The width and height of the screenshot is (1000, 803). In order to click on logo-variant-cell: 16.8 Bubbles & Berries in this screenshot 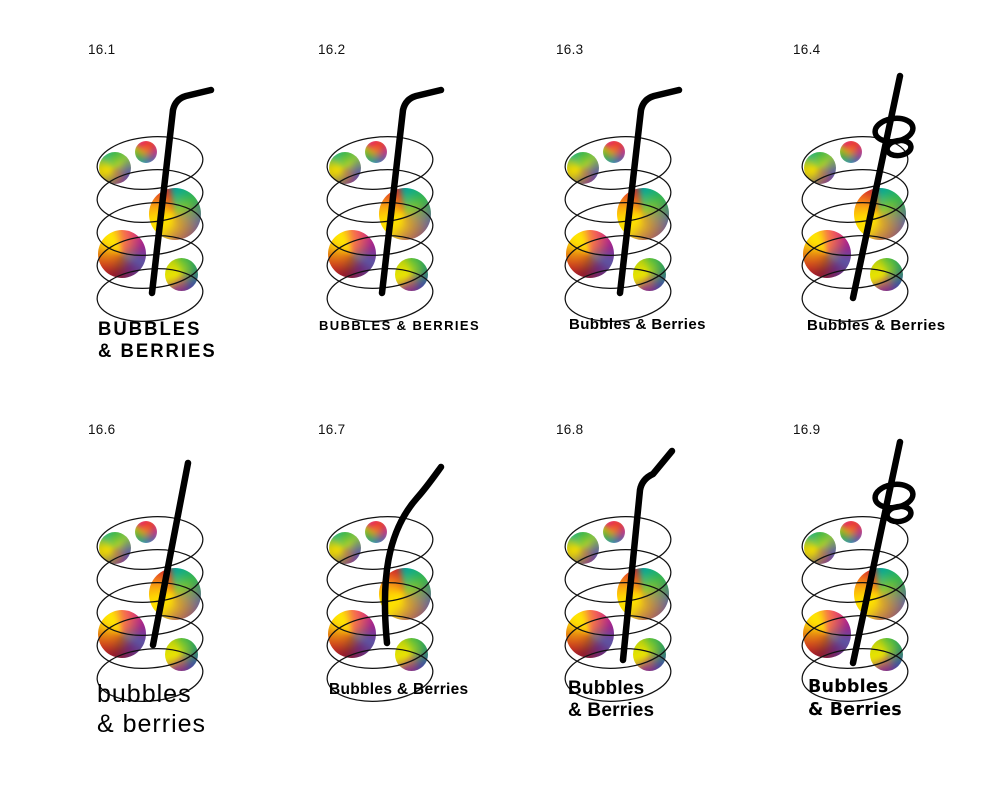, I will do `click(644, 591)`.